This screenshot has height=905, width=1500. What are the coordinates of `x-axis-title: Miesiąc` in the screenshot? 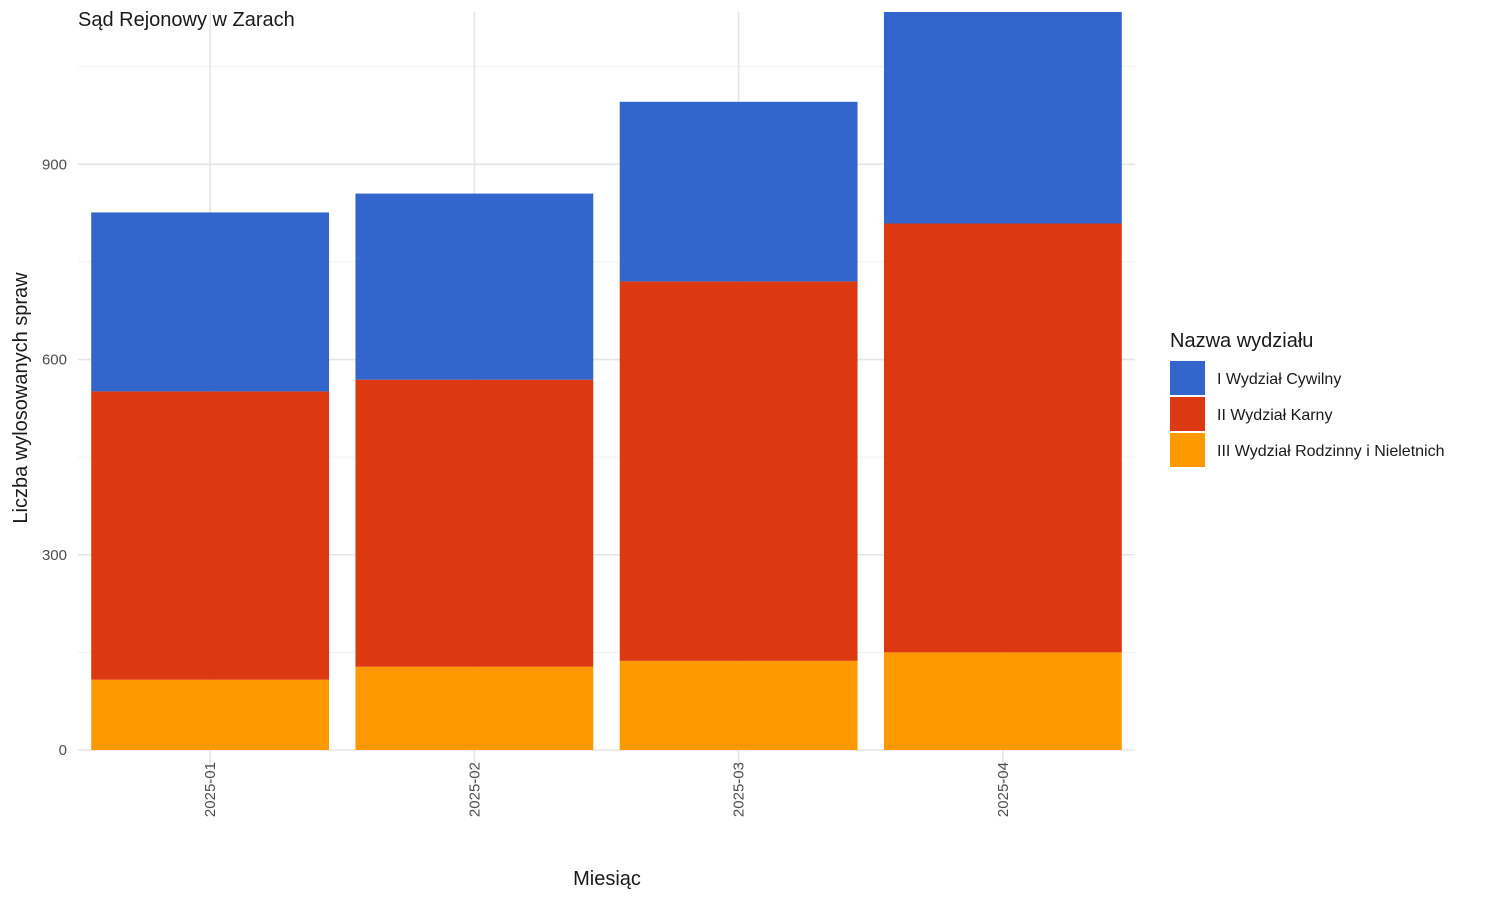 It's located at (607, 879).